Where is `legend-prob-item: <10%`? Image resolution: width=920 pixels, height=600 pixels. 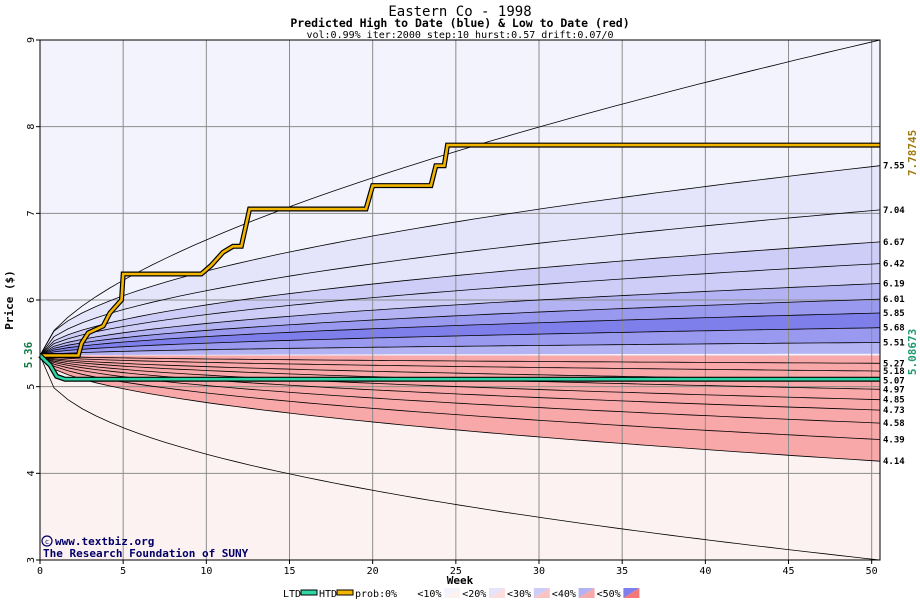
legend-prob-item: <10% is located at coordinates (429, 594).